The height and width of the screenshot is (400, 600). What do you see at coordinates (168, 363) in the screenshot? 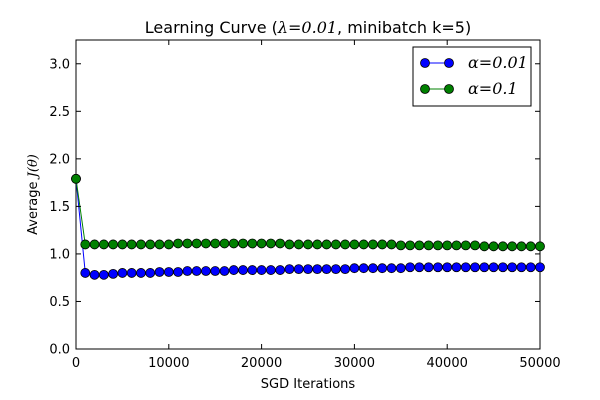
I see `x-tick-label: 10000` at bounding box center [168, 363].